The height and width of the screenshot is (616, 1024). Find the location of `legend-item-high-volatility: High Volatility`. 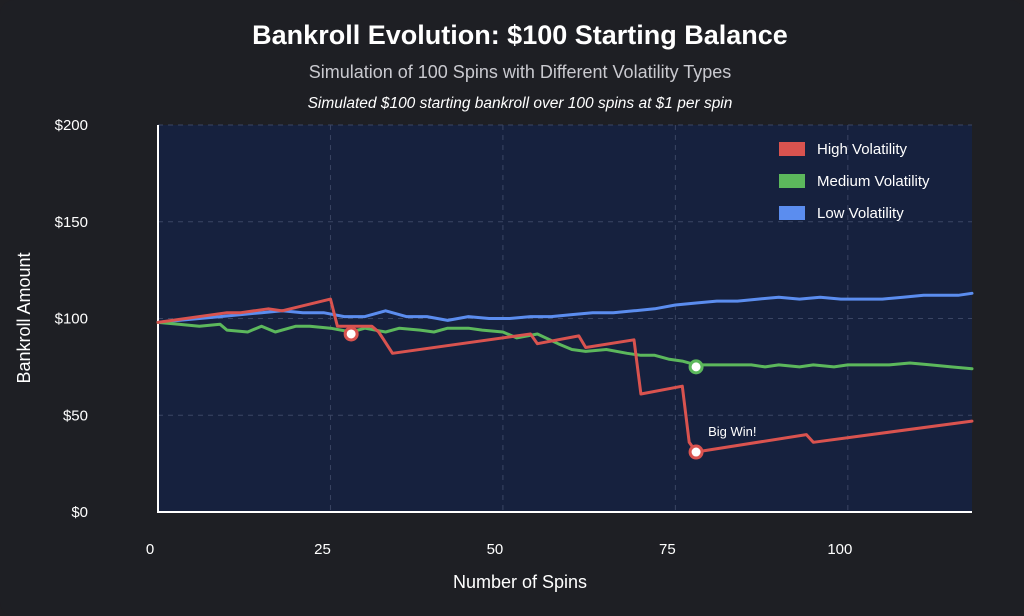

legend-item-high-volatility: High Volatility is located at coordinates (843, 149).